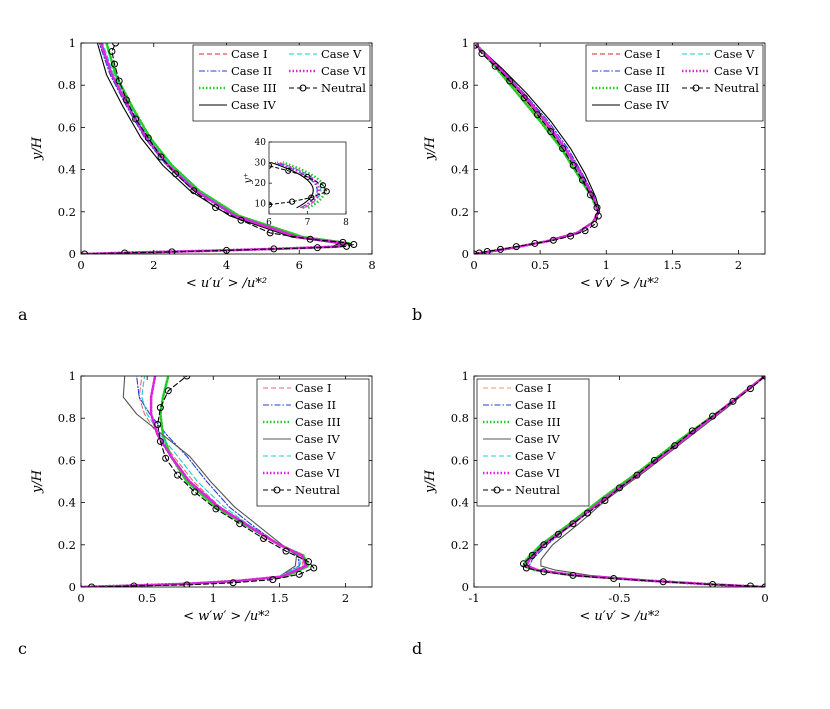 Image resolution: width=830 pixels, height=709 pixels. What do you see at coordinates (460, 127) in the screenshot?
I see `y-tick-label: 0.6` at bounding box center [460, 127].